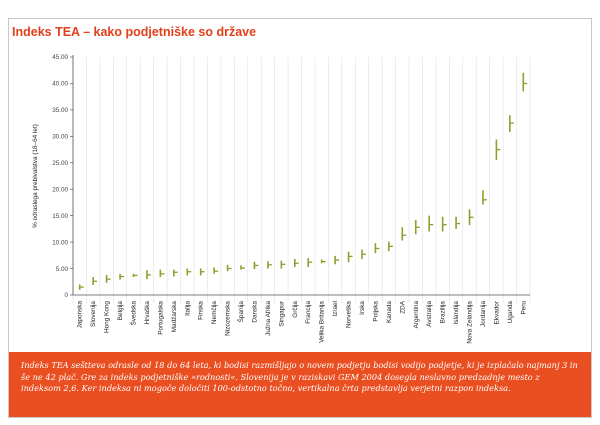  I want to click on y-tick-label: 40.00, so click(60, 84).